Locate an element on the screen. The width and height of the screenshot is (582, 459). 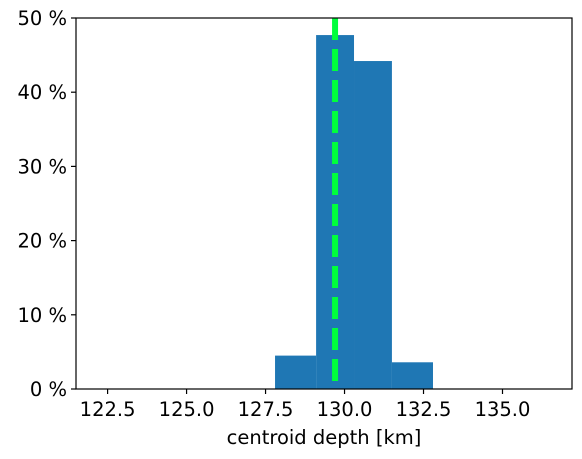
y-tick-label: 20 % is located at coordinates (42, 241).